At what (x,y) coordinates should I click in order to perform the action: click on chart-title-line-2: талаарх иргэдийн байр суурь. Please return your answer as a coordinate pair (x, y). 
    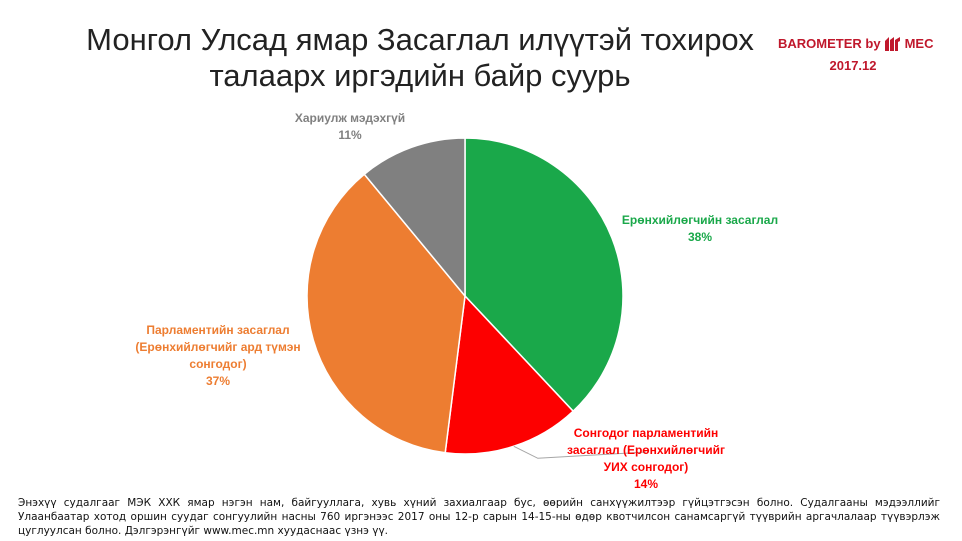
    Looking at the image, I should click on (420, 75).